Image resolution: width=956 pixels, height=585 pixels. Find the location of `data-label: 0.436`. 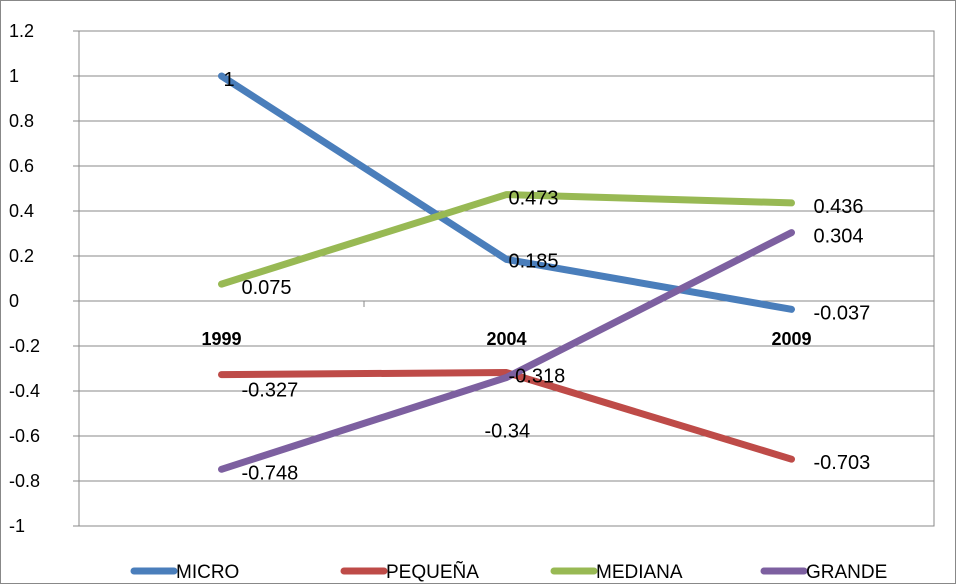

data-label: 0.436 is located at coordinates (839, 207).